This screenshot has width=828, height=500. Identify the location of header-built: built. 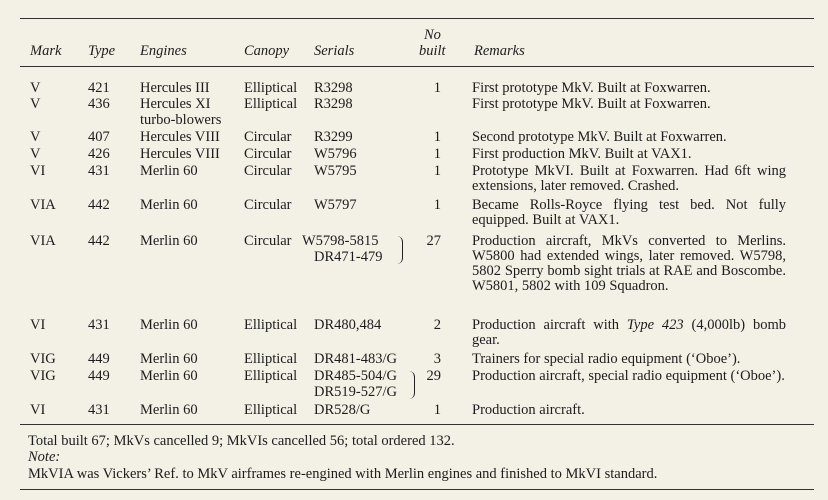
(432, 51).